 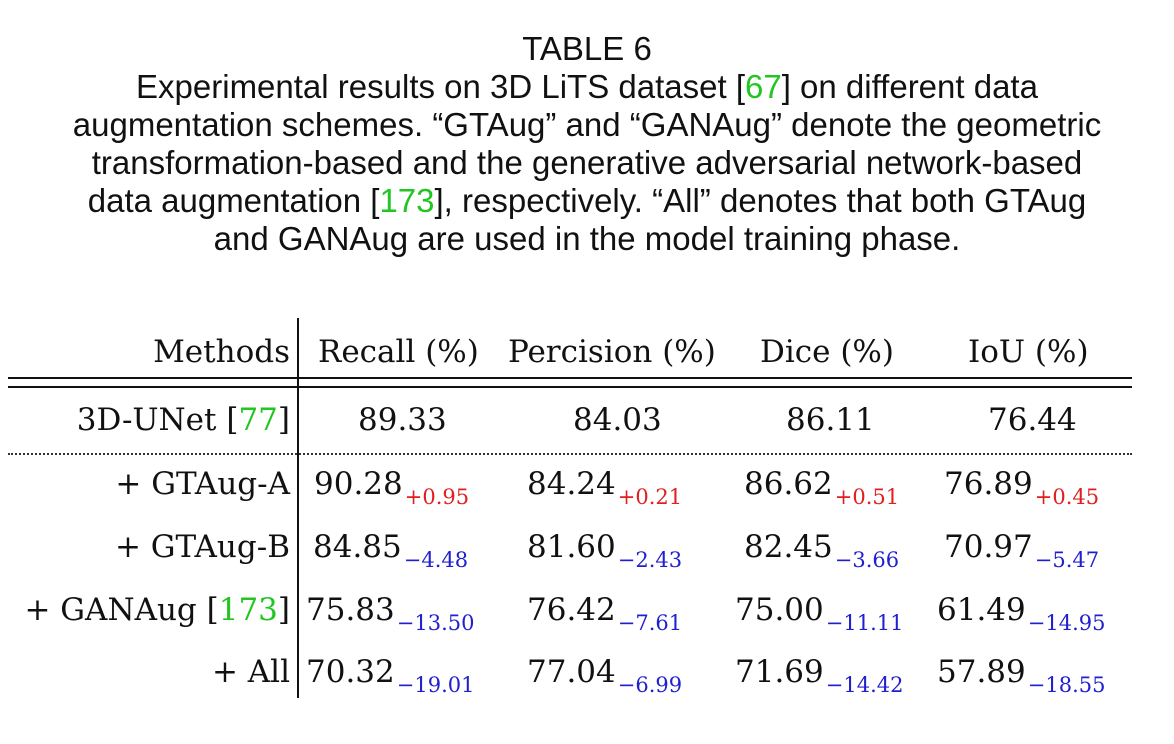 What do you see at coordinates (587, 48) in the screenshot?
I see `table-label: TABLE 6` at bounding box center [587, 48].